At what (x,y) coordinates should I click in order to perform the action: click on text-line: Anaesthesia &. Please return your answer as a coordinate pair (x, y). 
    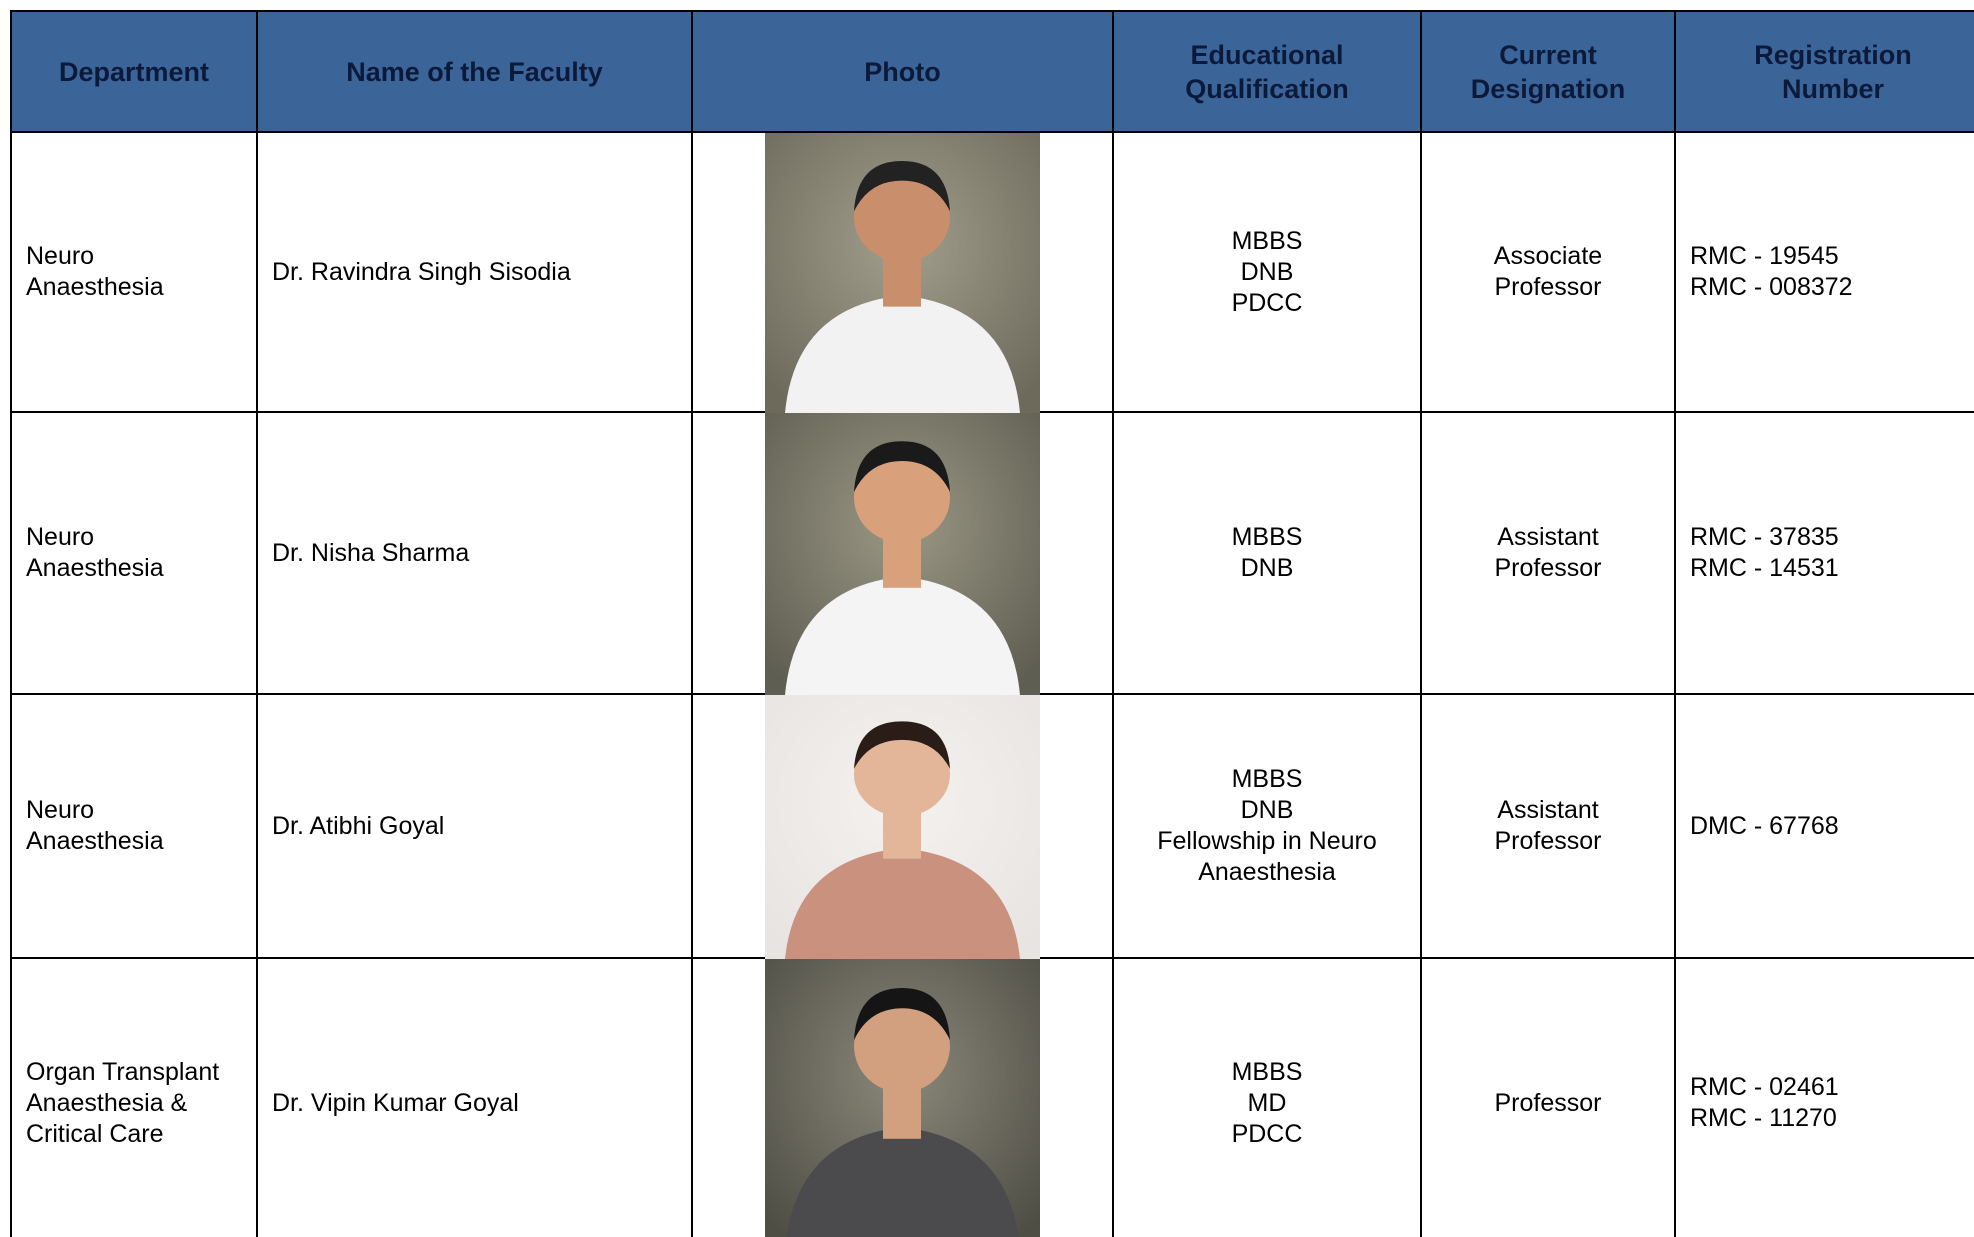
    Looking at the image, I should click on (107, 1102).